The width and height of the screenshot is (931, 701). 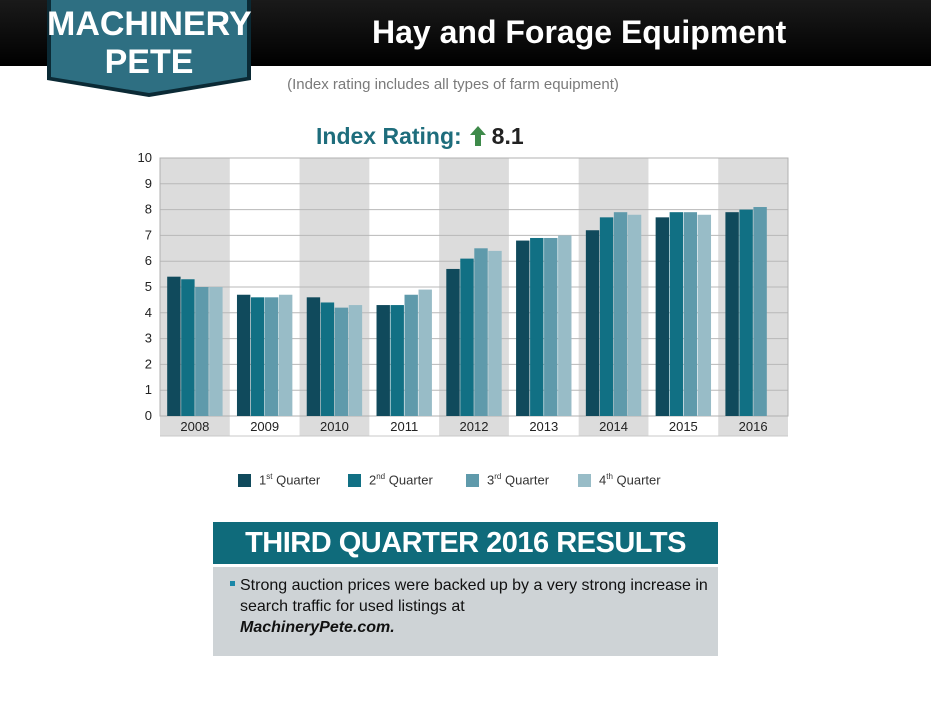 What do you see at coordinates (507, 135) in the screenshot?
I see `index-rating-value: 8.1` at bounding box center [507, 135].